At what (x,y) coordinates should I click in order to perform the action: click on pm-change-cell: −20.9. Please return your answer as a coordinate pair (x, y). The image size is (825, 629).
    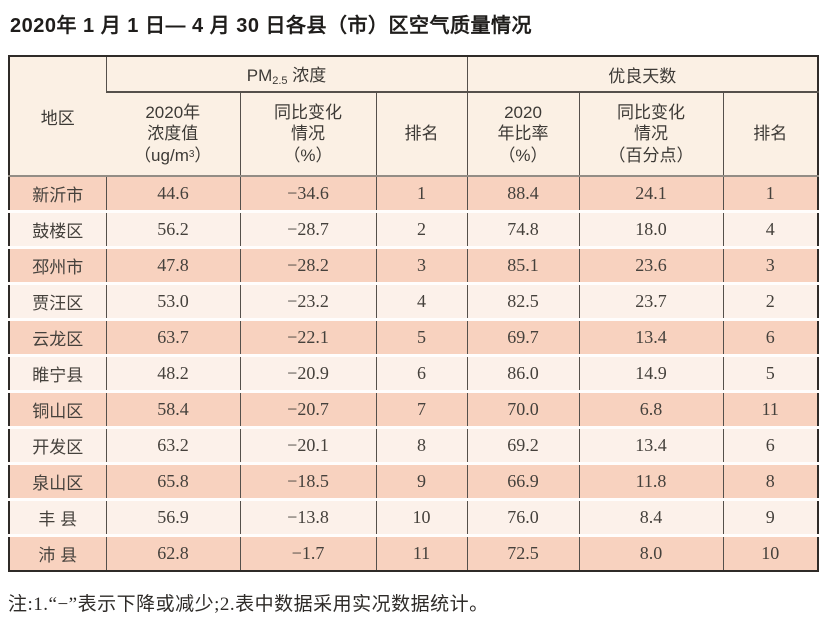
    Looking at the image, I should click on (307, 373).